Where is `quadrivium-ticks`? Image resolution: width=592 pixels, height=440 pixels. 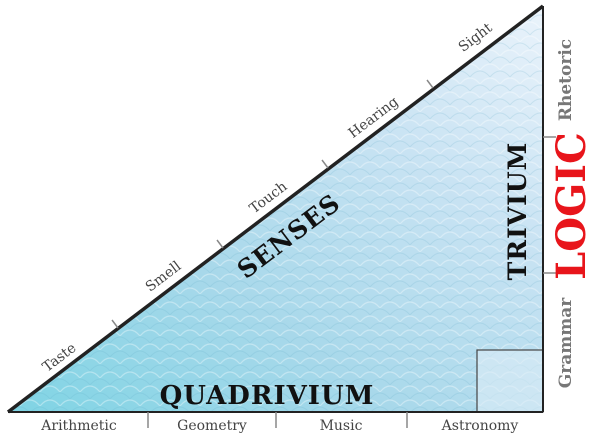 quadrivium-ticks is located at coordinates (277, 420).